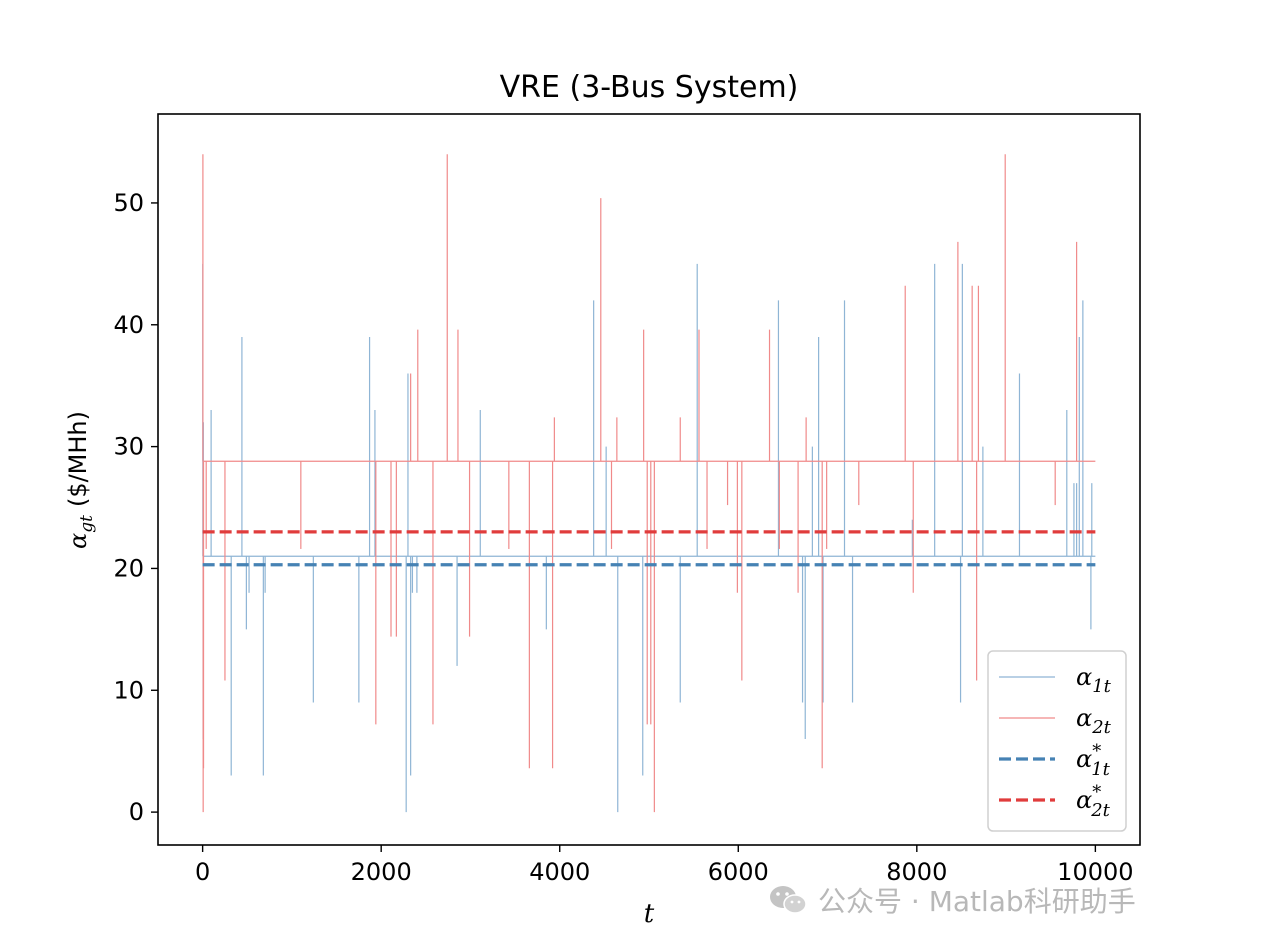 This screenshot has height=950, width=1267. What do you see at coordinates (128, 447) in the screenshot?
I see `y-tick-label: 30` at bounding box center [128, 447].